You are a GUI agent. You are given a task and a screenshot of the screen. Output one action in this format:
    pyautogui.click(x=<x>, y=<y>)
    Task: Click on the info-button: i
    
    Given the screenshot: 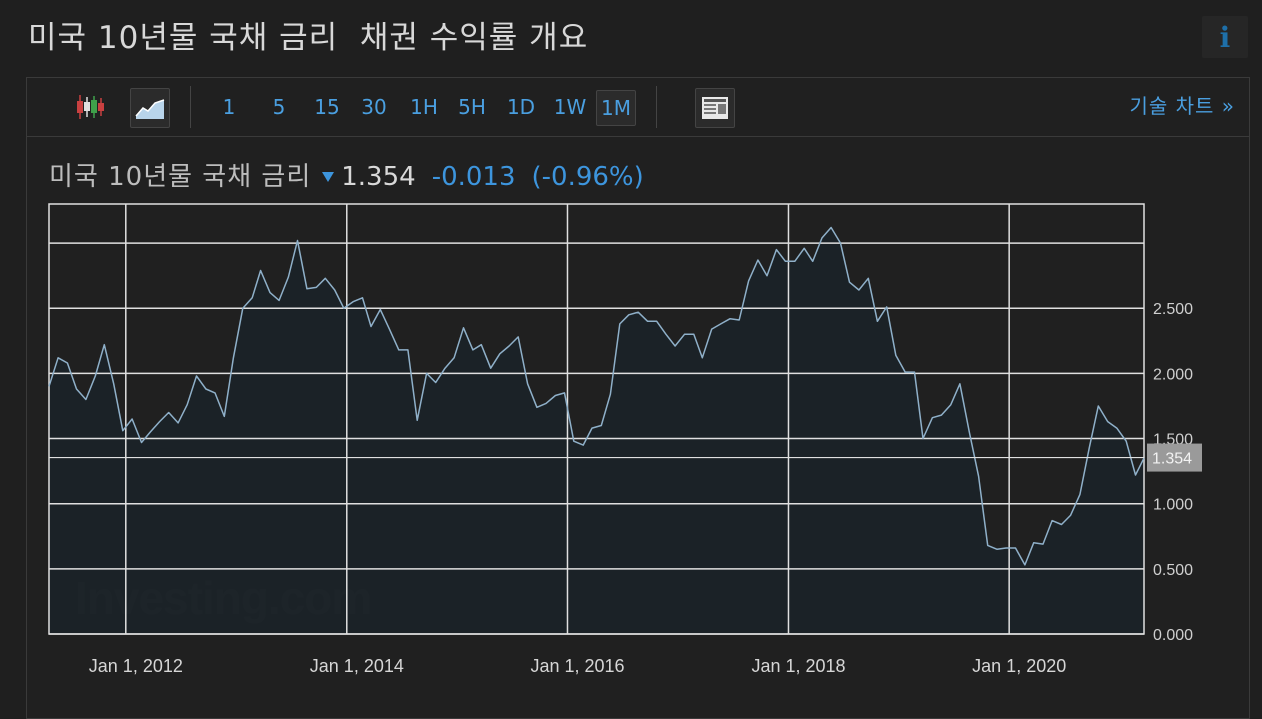 What is the action you would take?
    pyautogui.click(x=1225, y=37)
    